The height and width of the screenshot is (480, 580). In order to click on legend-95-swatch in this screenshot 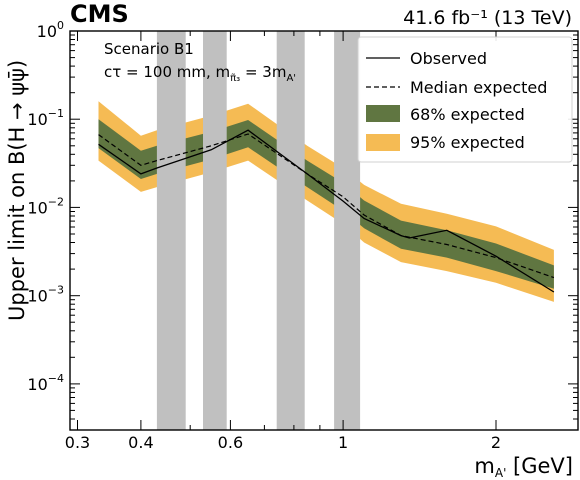, I will do `click(383, 142)`.